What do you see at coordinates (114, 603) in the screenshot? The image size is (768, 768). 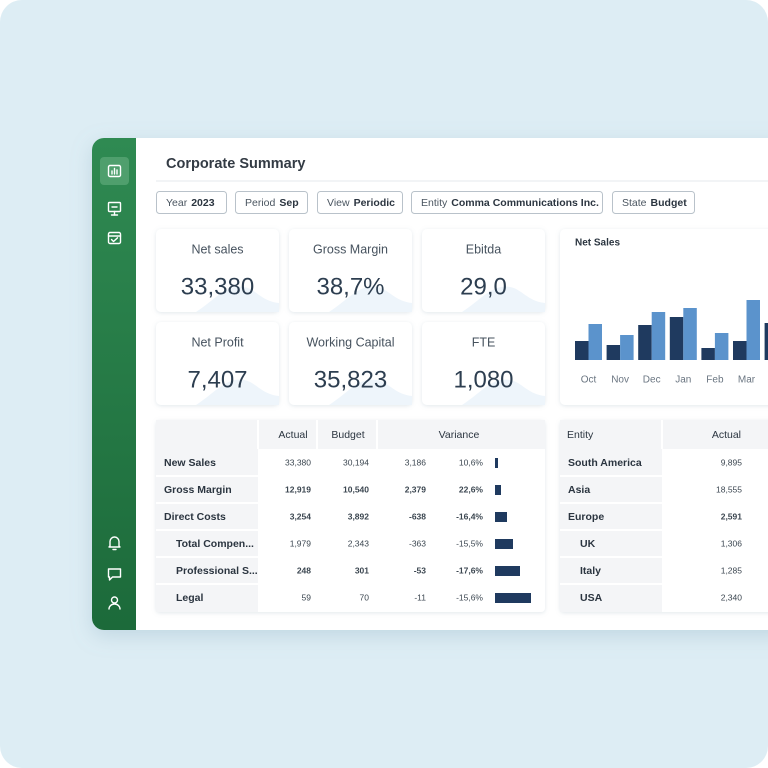 I see `nav-user-icon` at bounding box center [114, 603].